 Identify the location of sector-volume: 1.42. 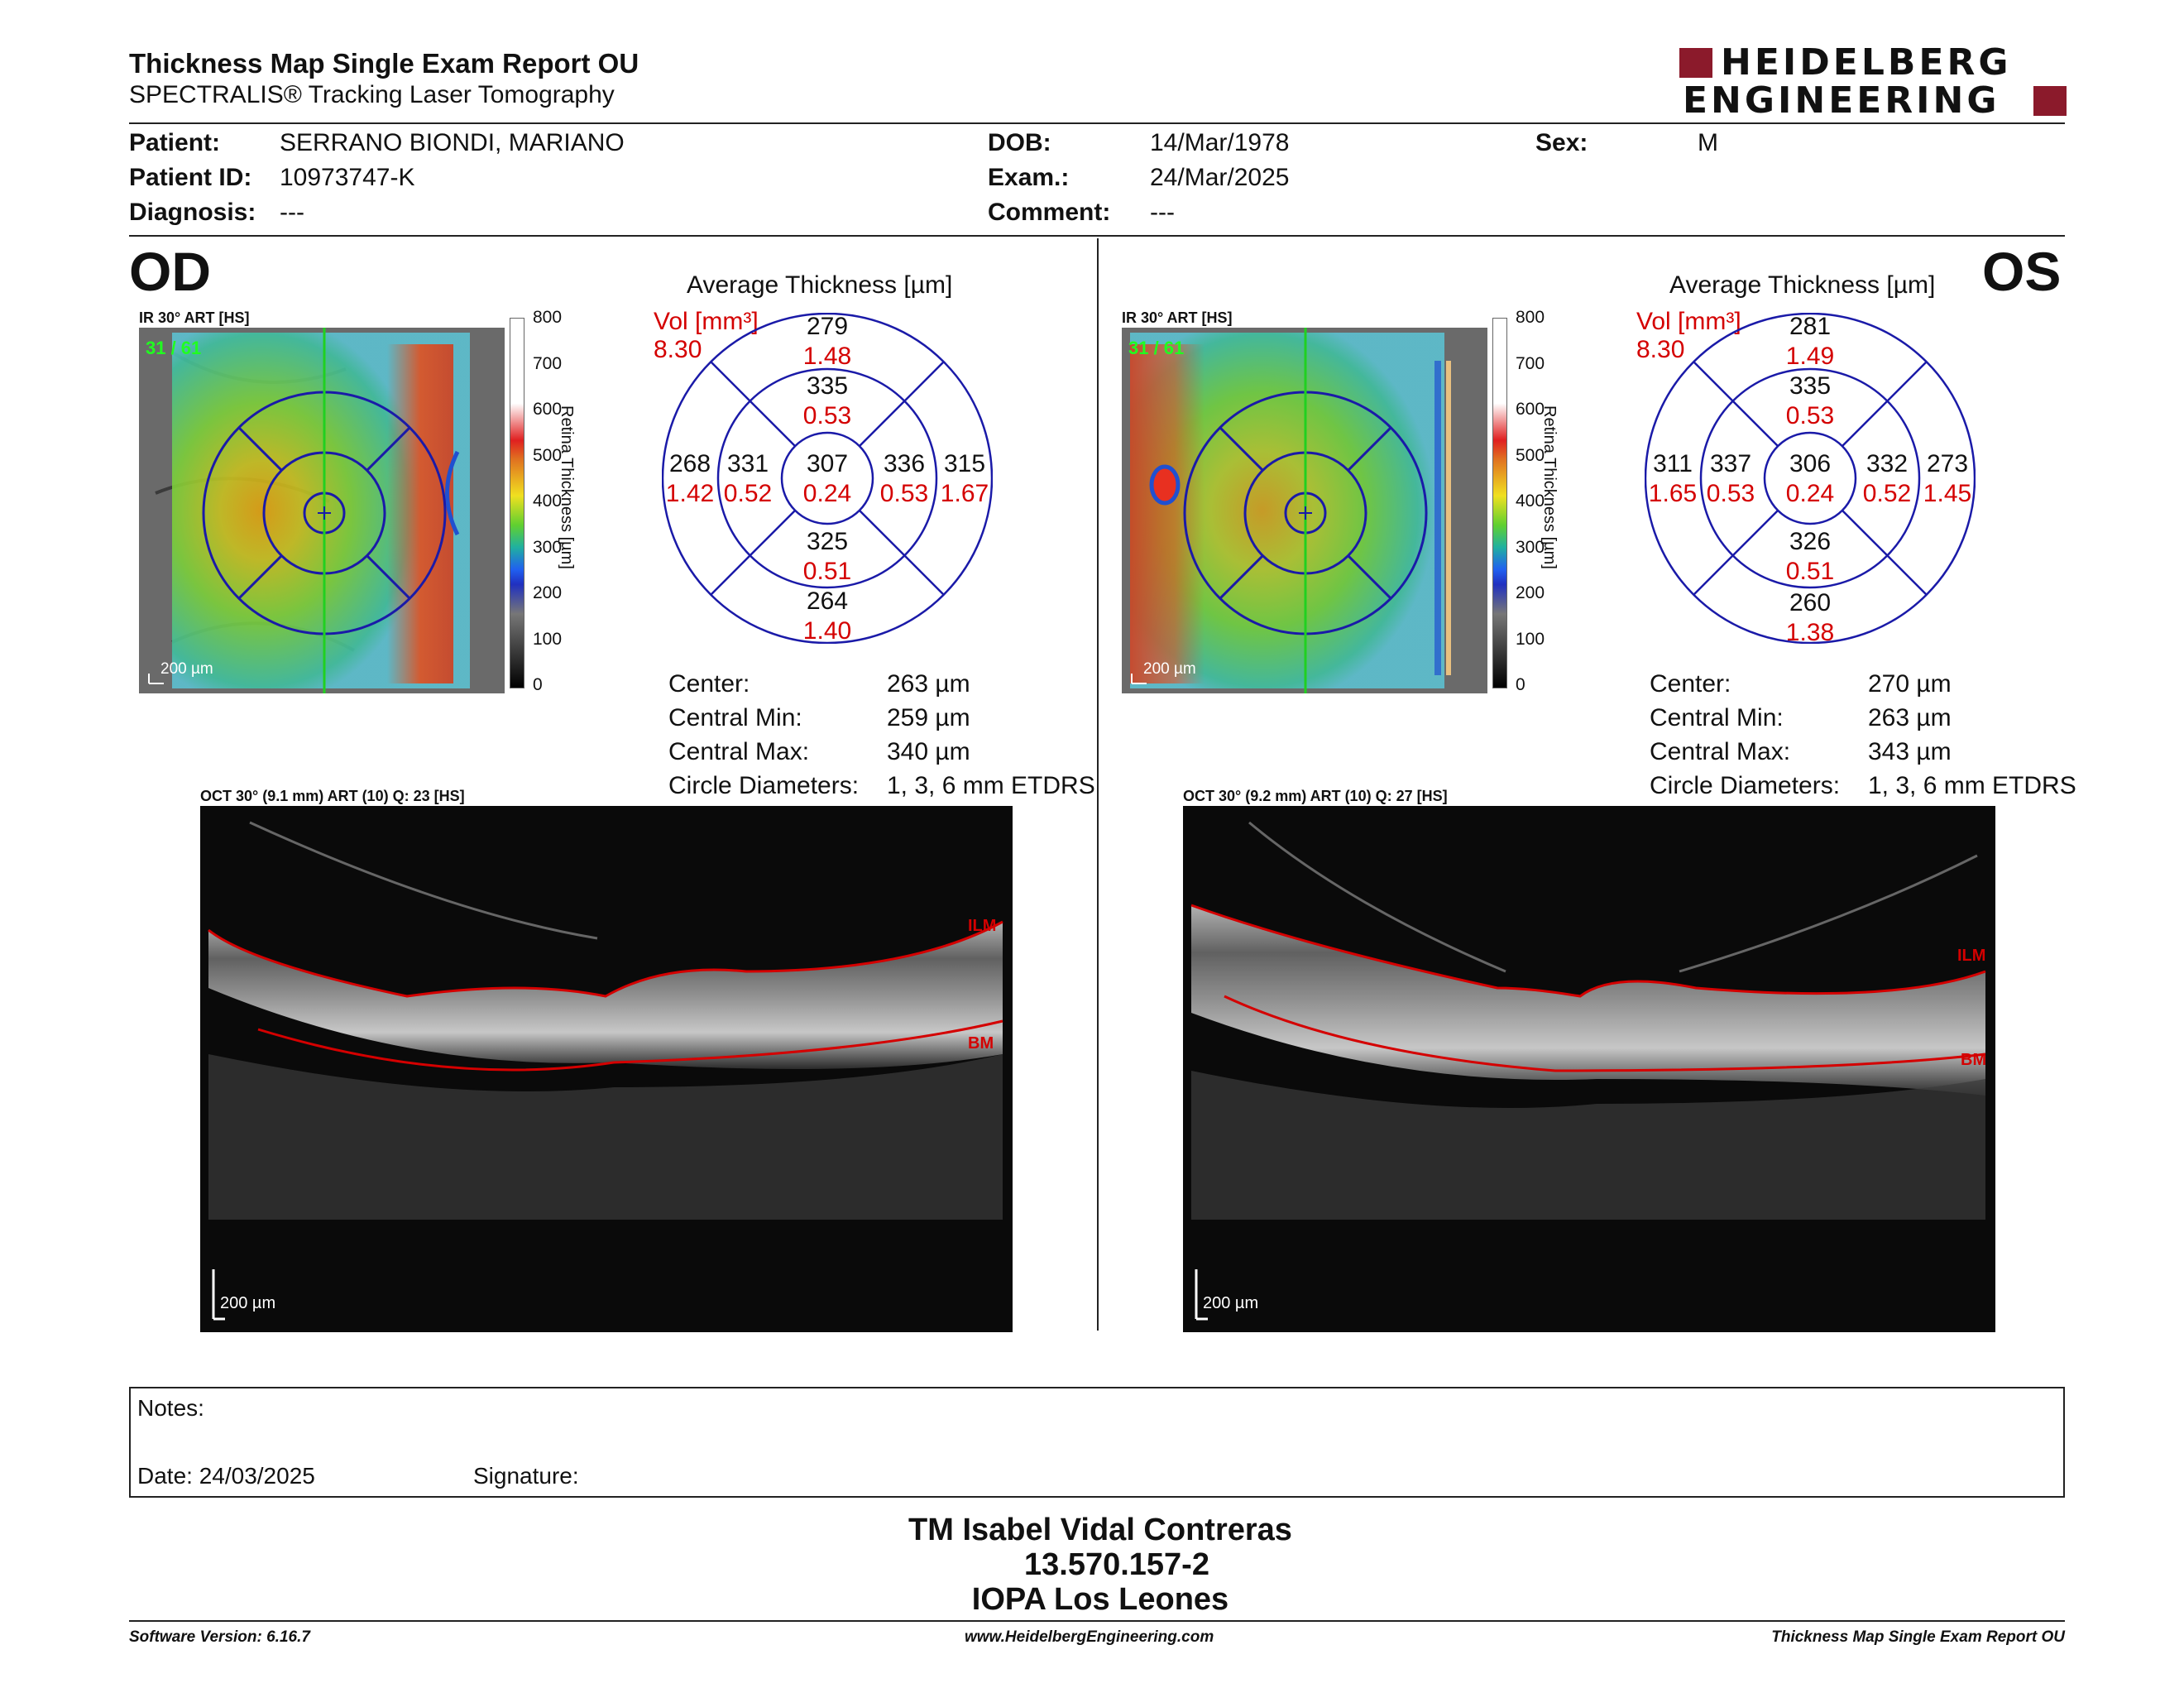
(690, 493).